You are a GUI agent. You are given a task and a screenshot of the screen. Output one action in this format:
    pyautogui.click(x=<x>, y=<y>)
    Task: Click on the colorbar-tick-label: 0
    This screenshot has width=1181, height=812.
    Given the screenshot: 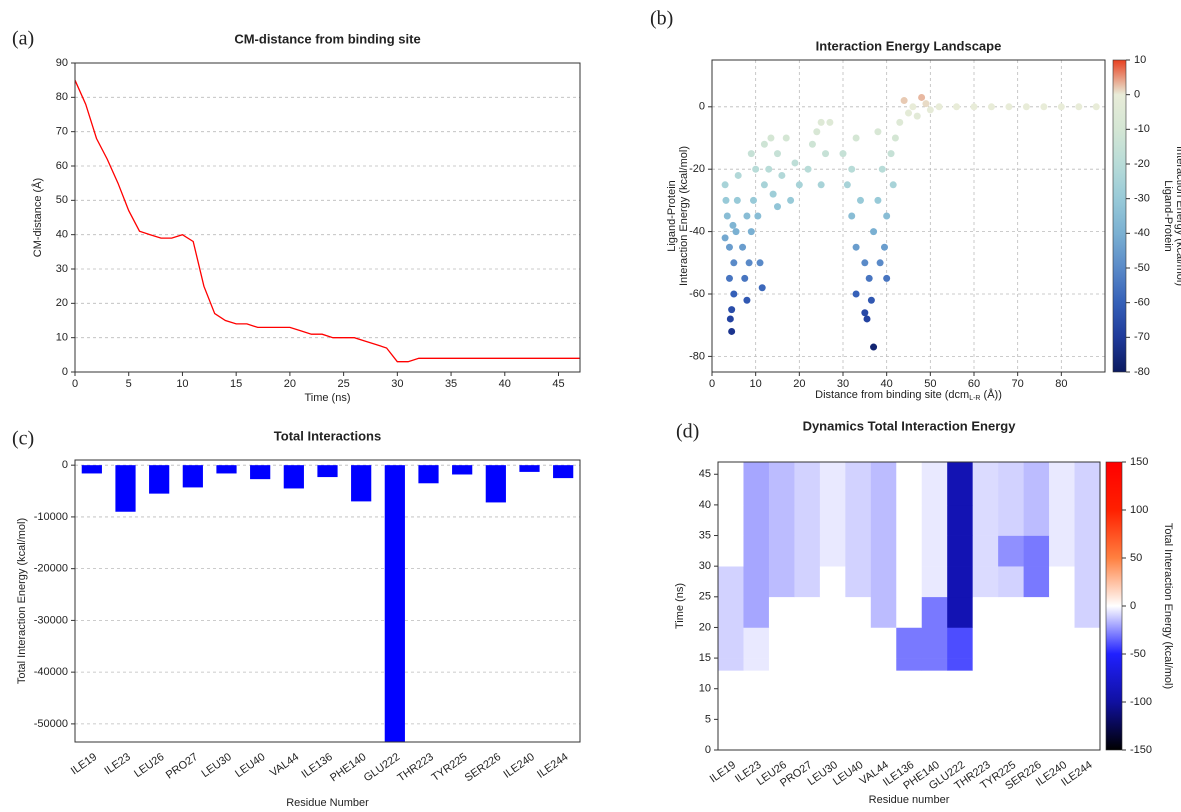 What is the action you would take?
    pyautogui.click(x=1137, y=95)
    